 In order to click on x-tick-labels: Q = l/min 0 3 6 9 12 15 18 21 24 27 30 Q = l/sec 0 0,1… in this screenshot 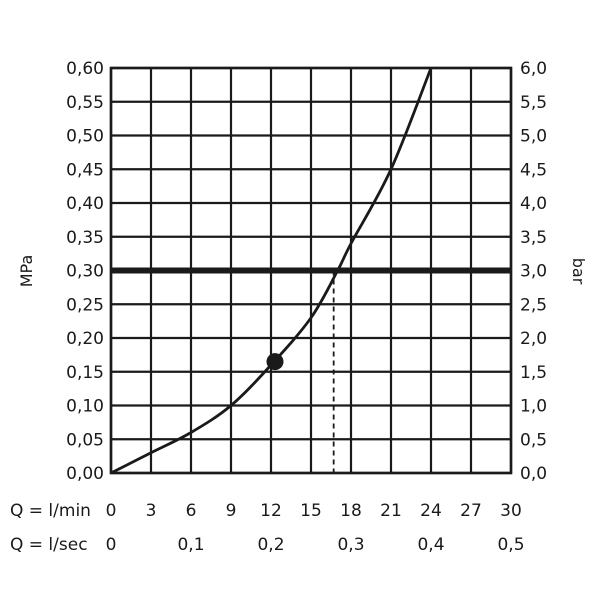, I will do `click(267, 528)`.